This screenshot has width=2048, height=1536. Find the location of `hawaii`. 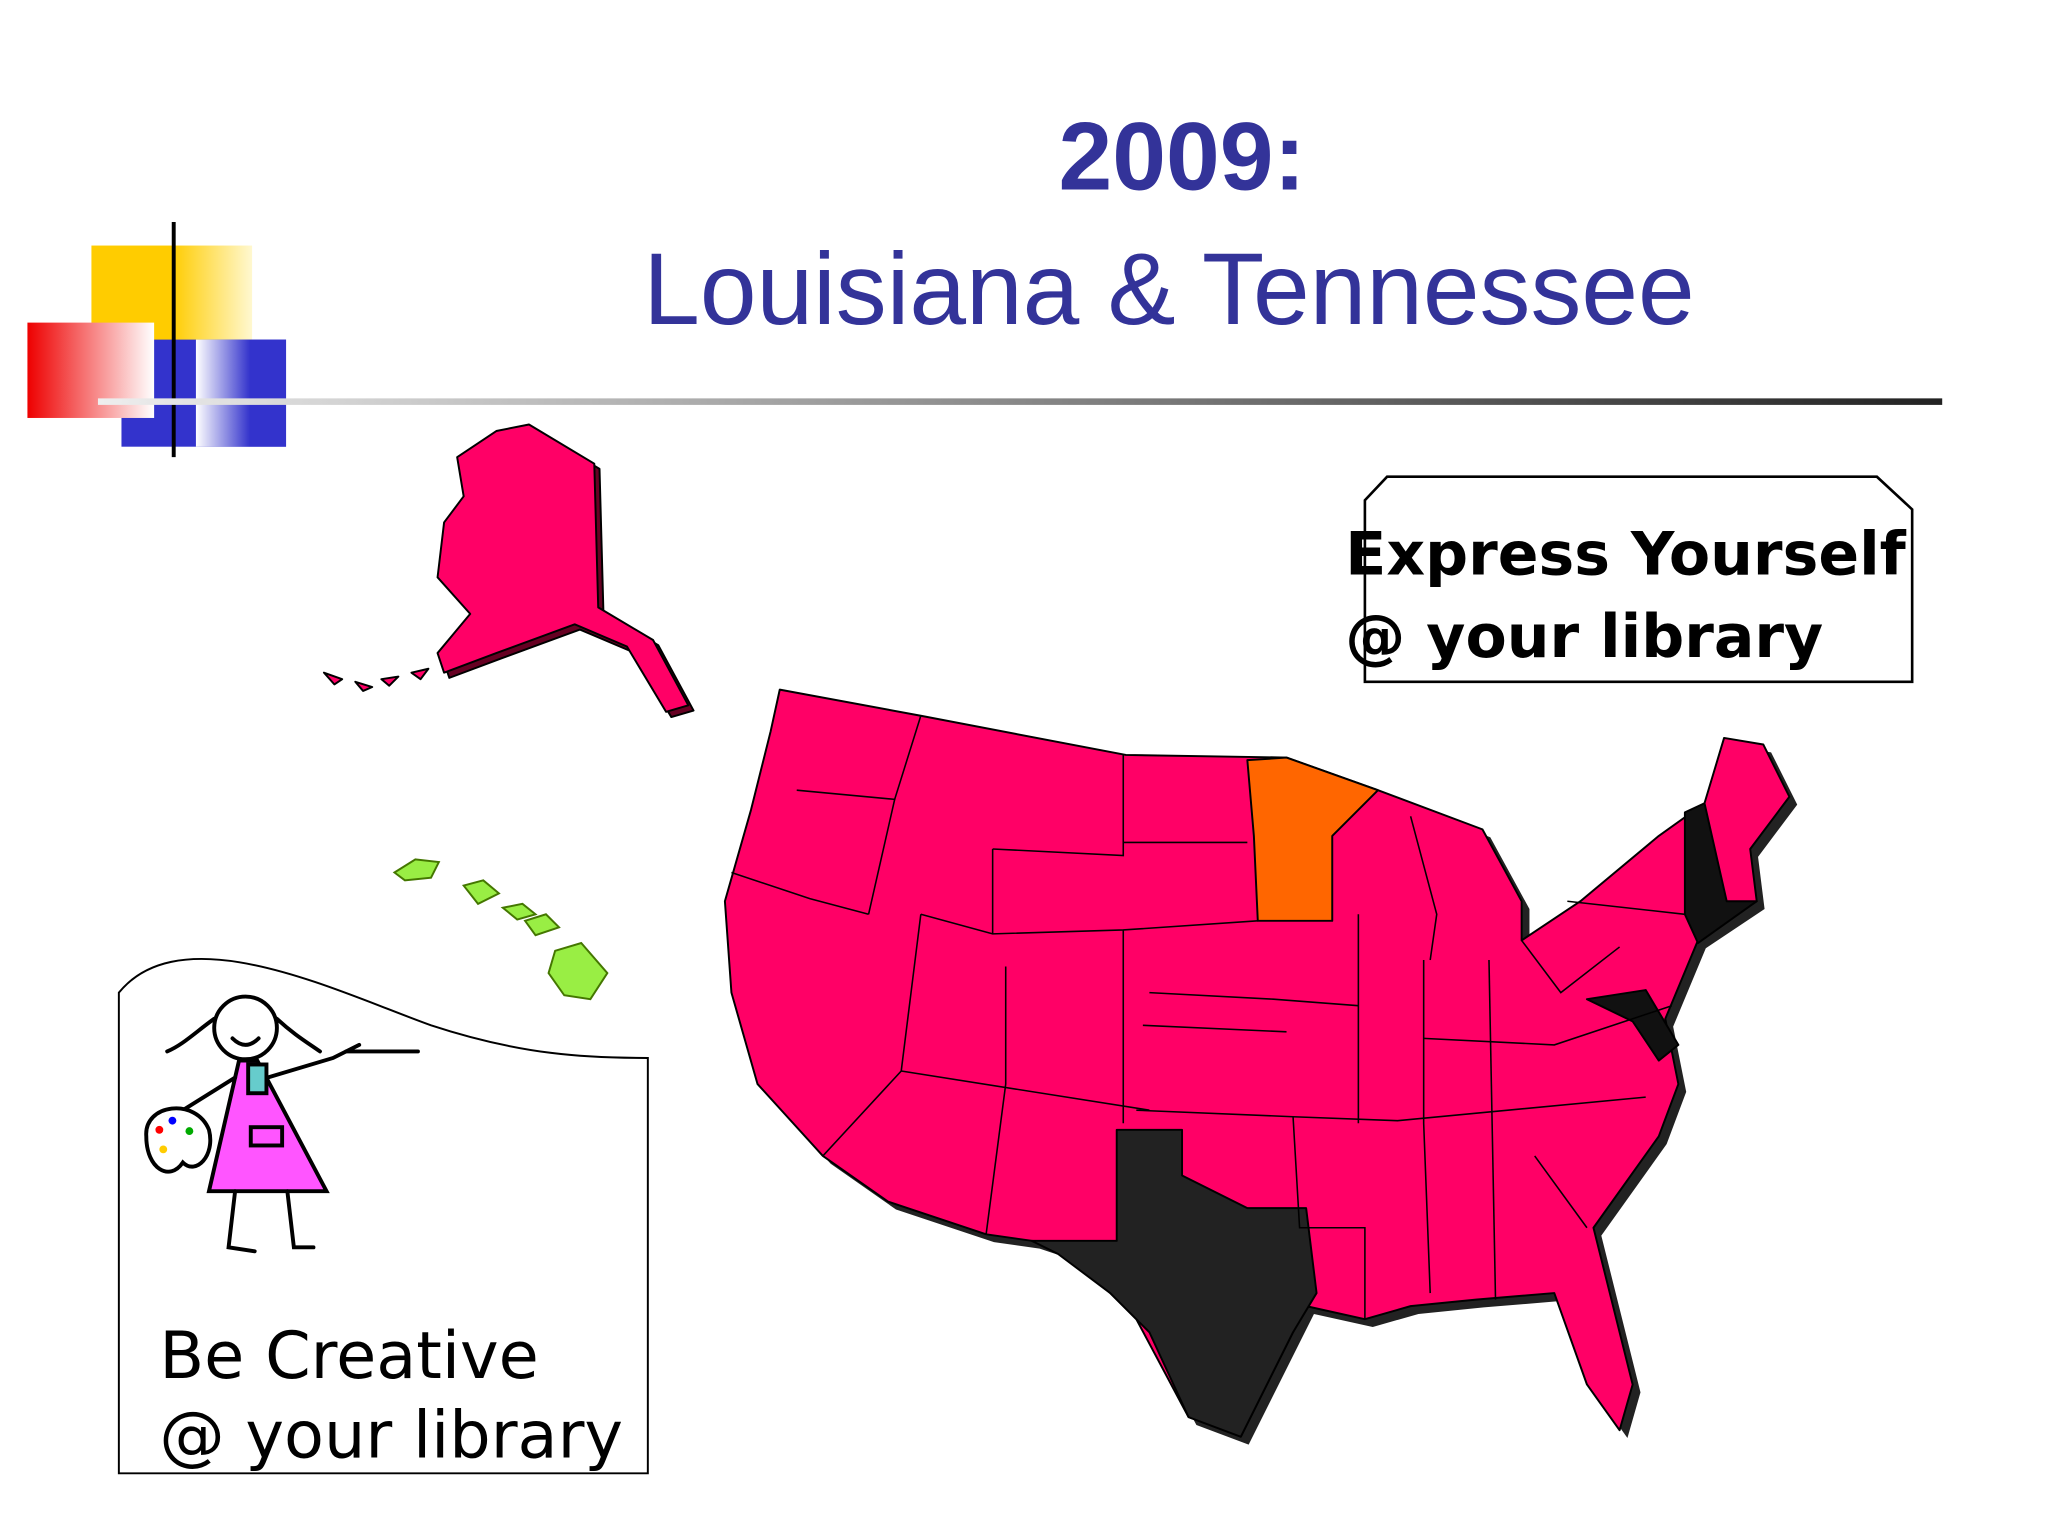

hawaii is located at coordinates (500, 929).